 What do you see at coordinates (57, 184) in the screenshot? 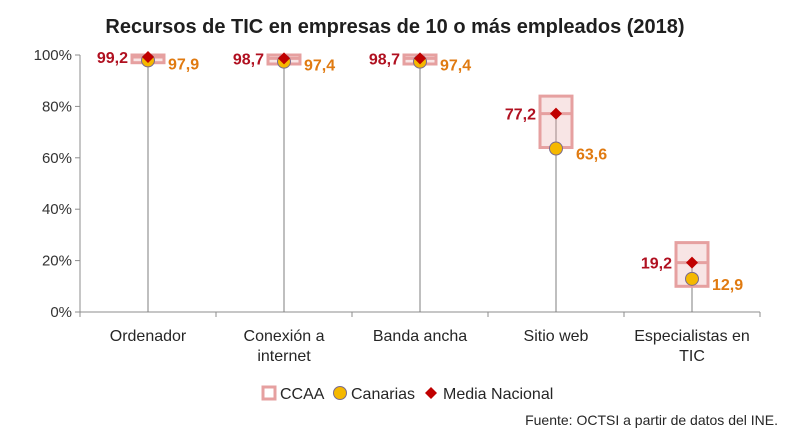
I see `y-axis-ticks: 0% 20% 40% 60% 80% 100%` at bounding box center [57, 184].